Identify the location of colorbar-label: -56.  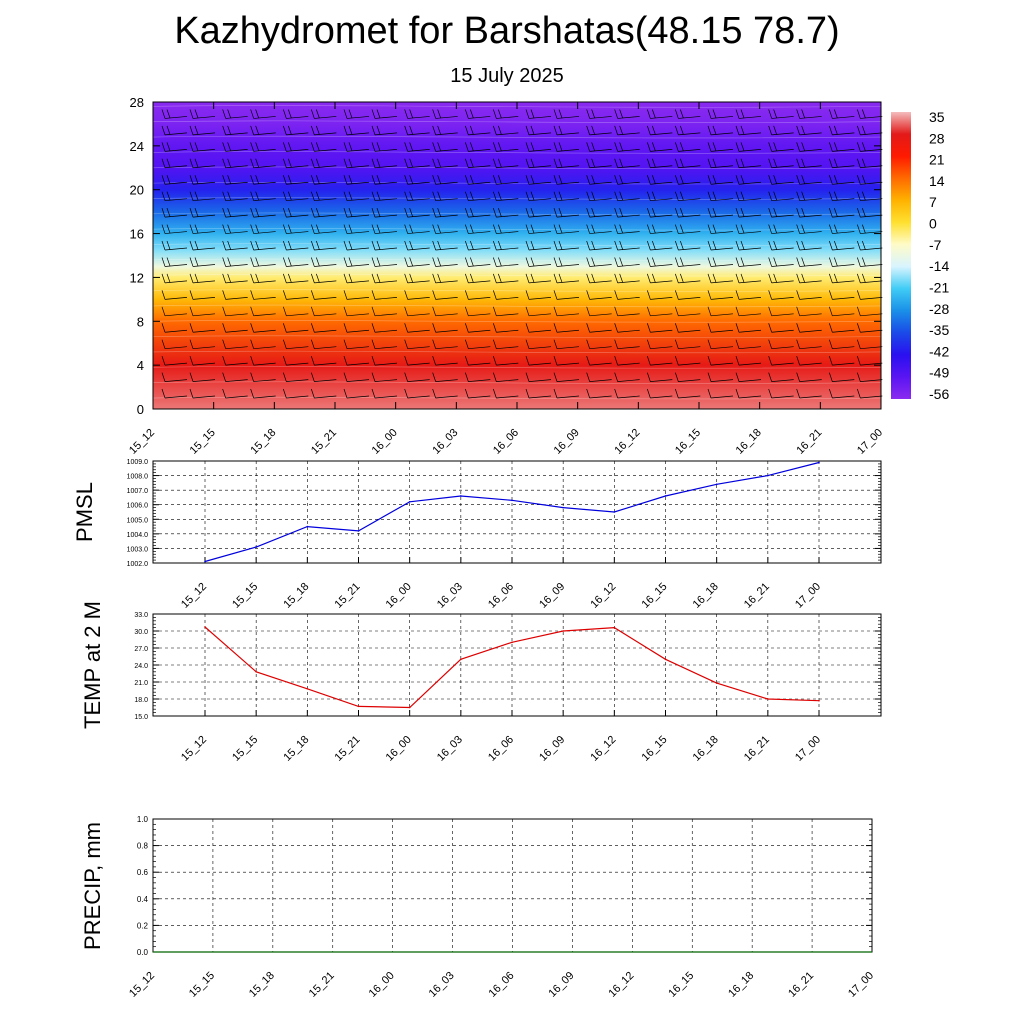
(939, 394).